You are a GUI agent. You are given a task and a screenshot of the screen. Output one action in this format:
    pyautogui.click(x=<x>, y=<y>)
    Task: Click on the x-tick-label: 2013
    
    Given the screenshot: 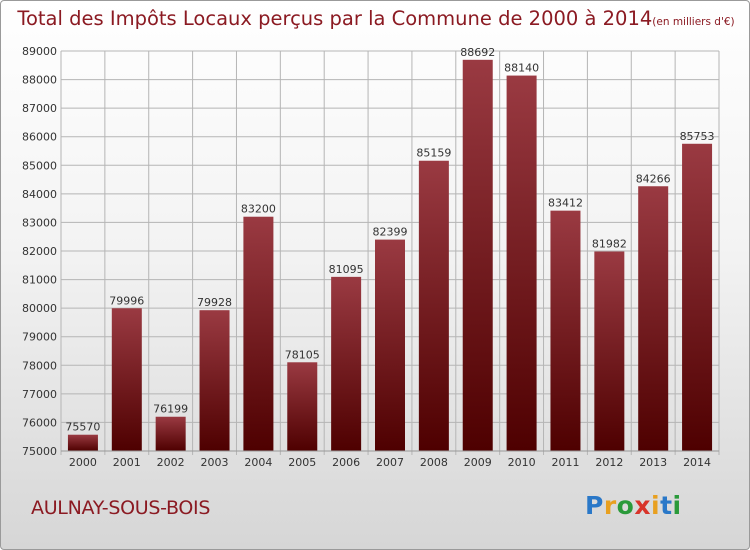 What is the action you would take?
    pyautogui.click(x=653, y=462)
    